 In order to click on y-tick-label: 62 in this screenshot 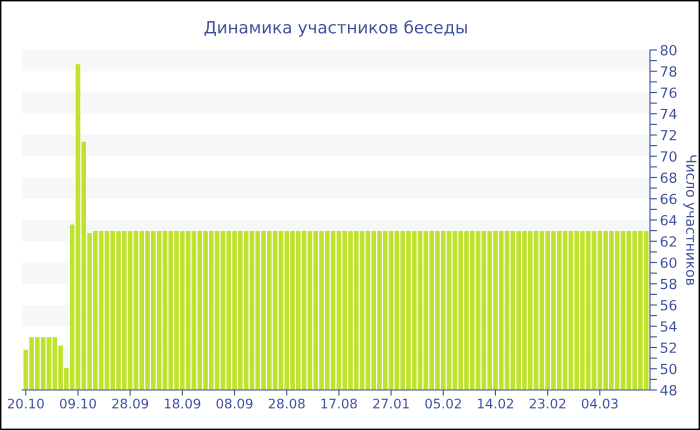, I will do `click(668, 241)`.